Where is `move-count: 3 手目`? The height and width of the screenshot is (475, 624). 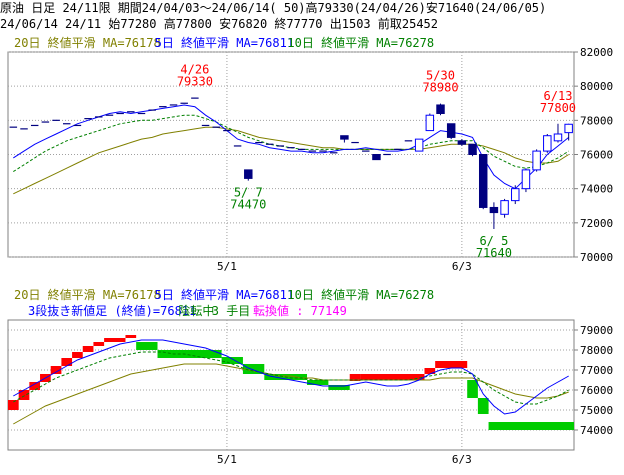 move-count: 3 手目 is located at coordinates (231, 311).